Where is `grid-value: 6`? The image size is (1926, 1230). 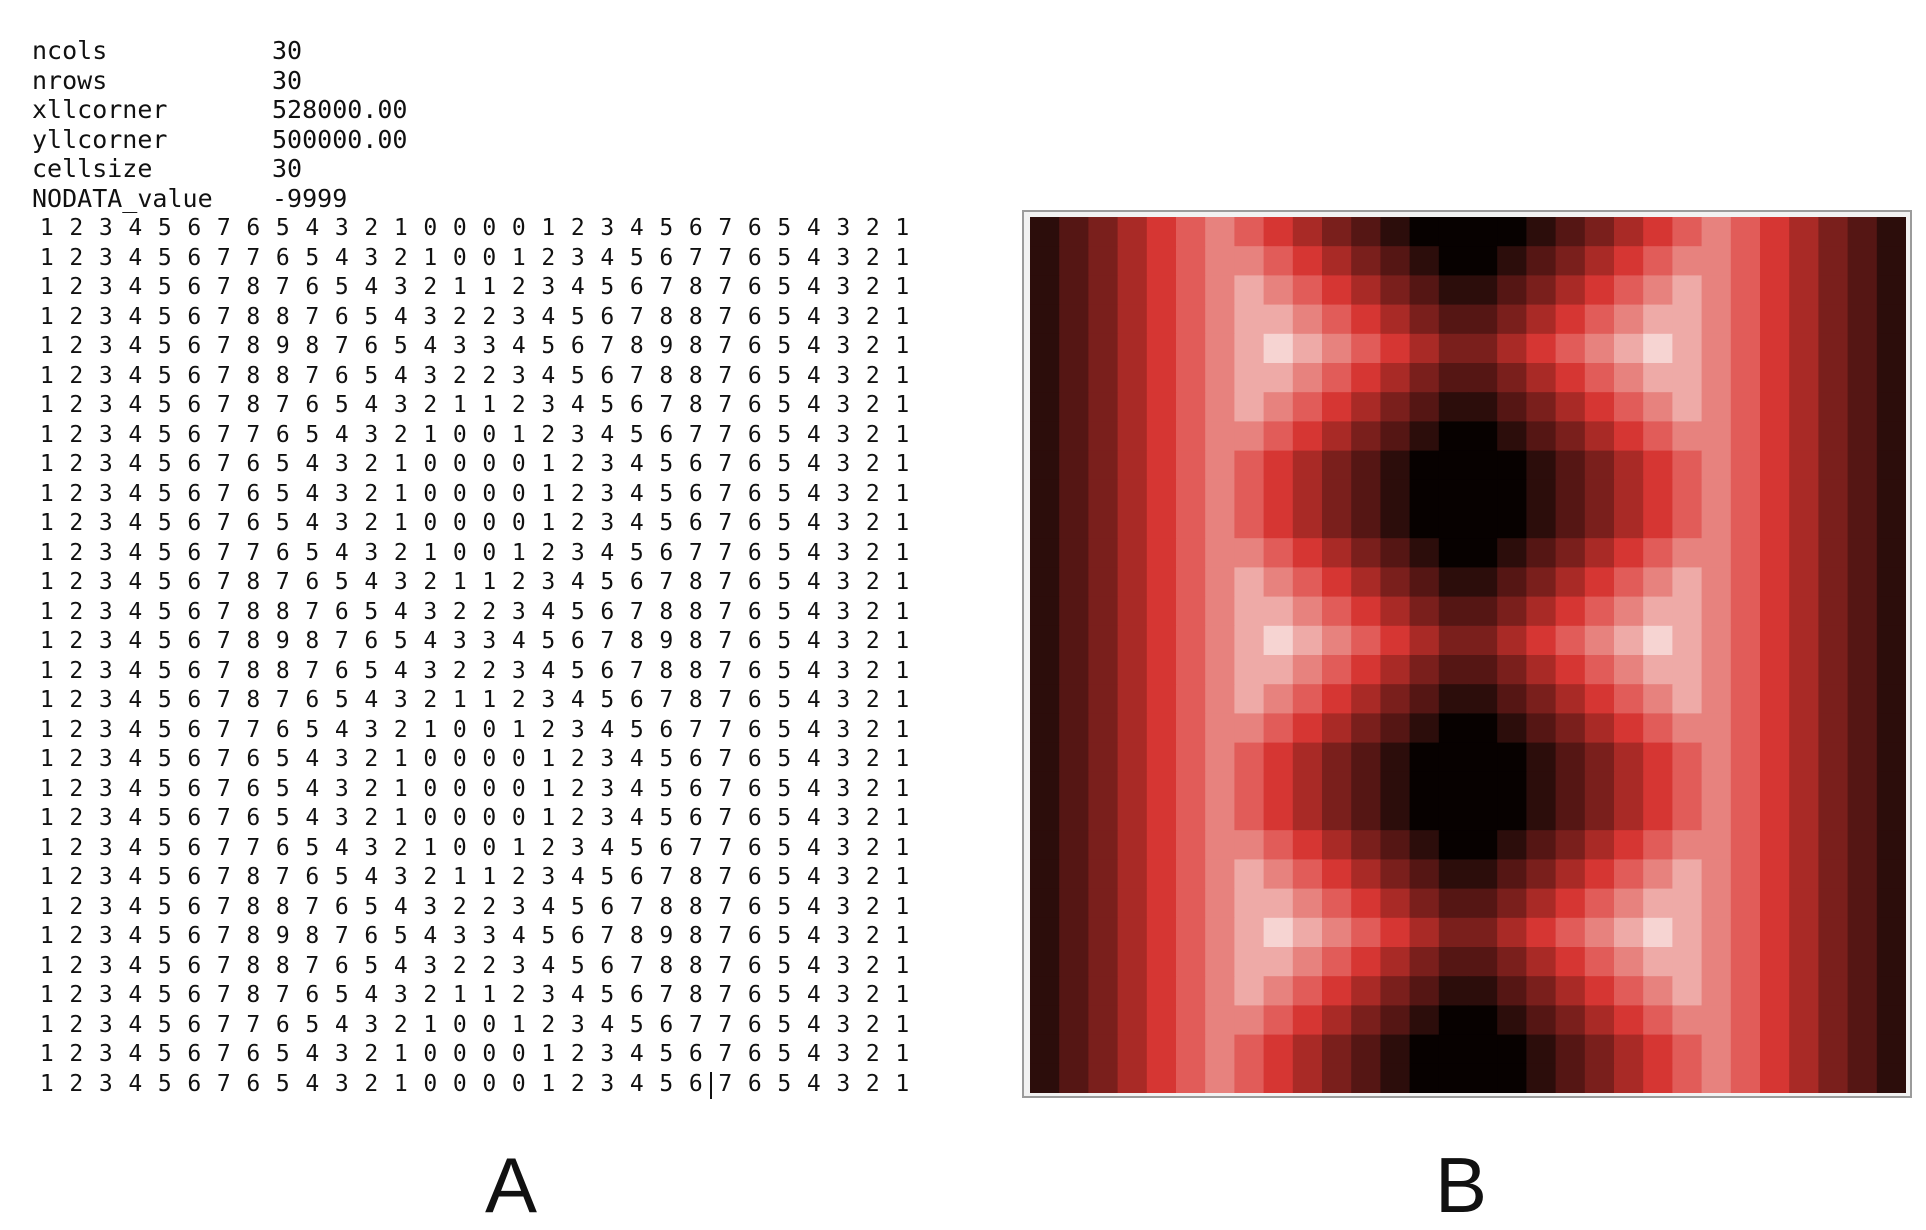
grid-value: 6 is located at coordinates (253, 523).